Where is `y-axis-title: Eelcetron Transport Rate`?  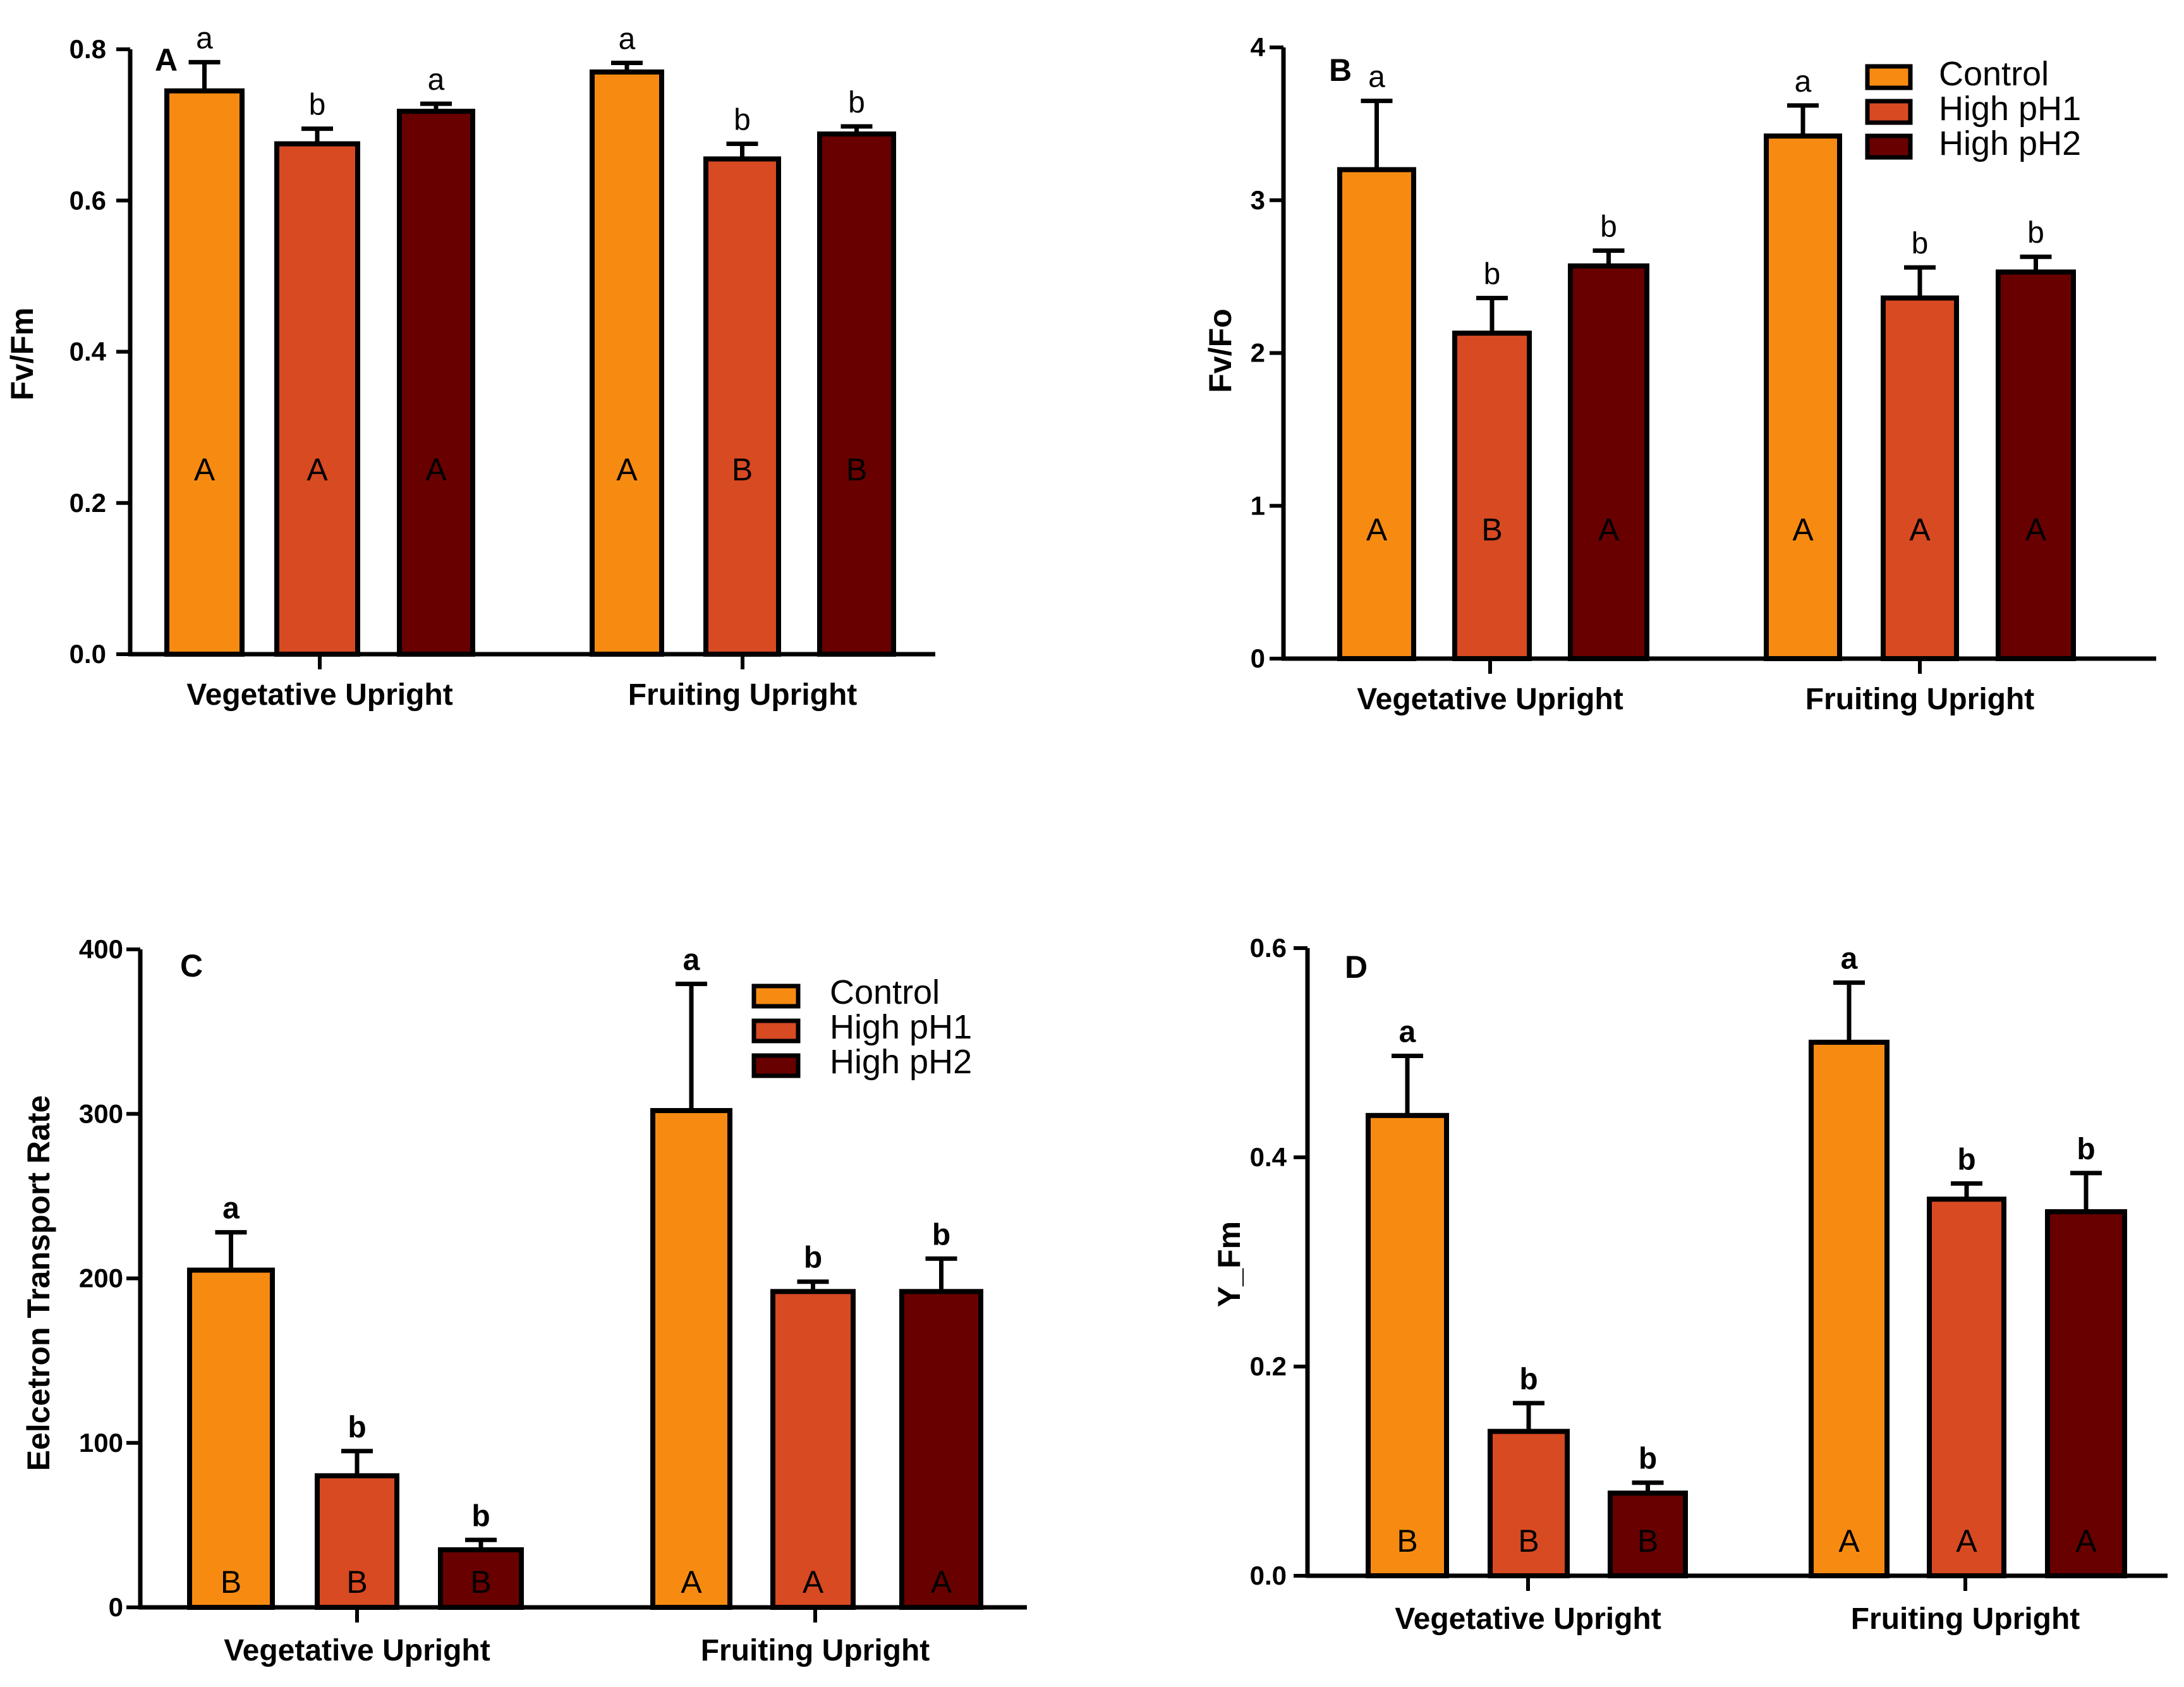
y-axis-title: Eelcetron Transport Rate is located at coordinates (38, 1283).